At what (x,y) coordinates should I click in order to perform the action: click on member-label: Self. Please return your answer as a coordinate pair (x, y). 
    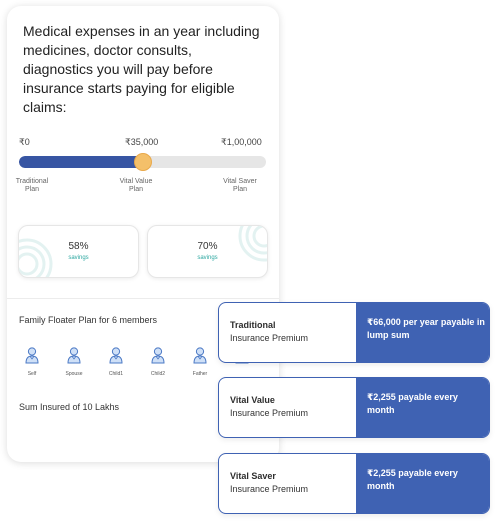
    Looking at the image, I should click on (32, 374).